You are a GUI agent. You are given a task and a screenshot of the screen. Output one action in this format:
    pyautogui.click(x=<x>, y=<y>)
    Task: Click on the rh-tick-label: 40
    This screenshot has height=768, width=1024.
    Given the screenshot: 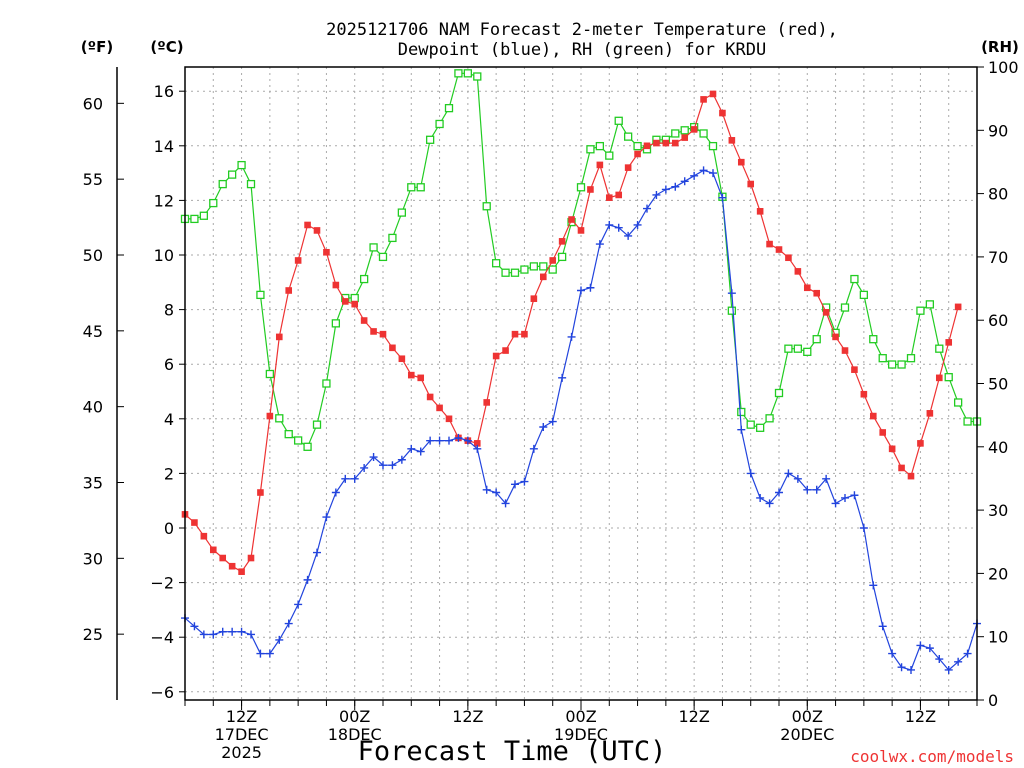 What is the action you would take?
    pyautogui.click(x=998, y=447)
    